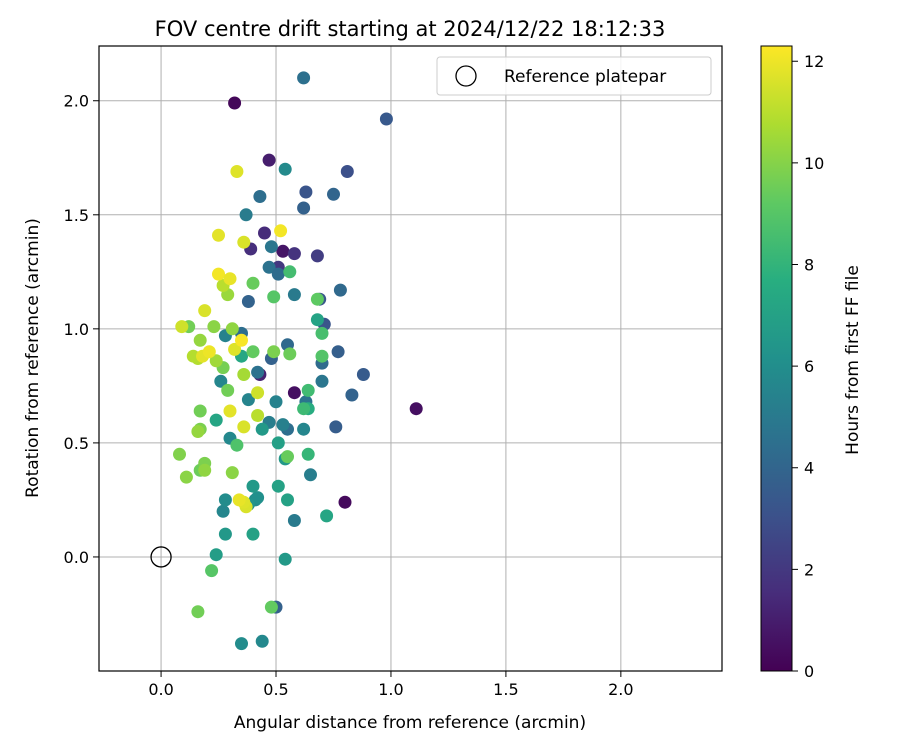 The width and height of the screenshot is (900, 754). Describe the element at coordinates (808, 366) in the screenshot. I see `colorbar-ticks: 0 2 4 6 8 10 12` at that location.